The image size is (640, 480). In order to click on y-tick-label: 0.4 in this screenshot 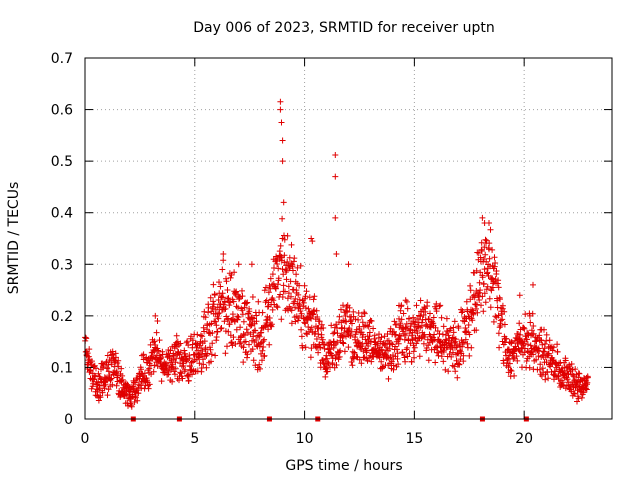, I will do `click(62, 214)`.